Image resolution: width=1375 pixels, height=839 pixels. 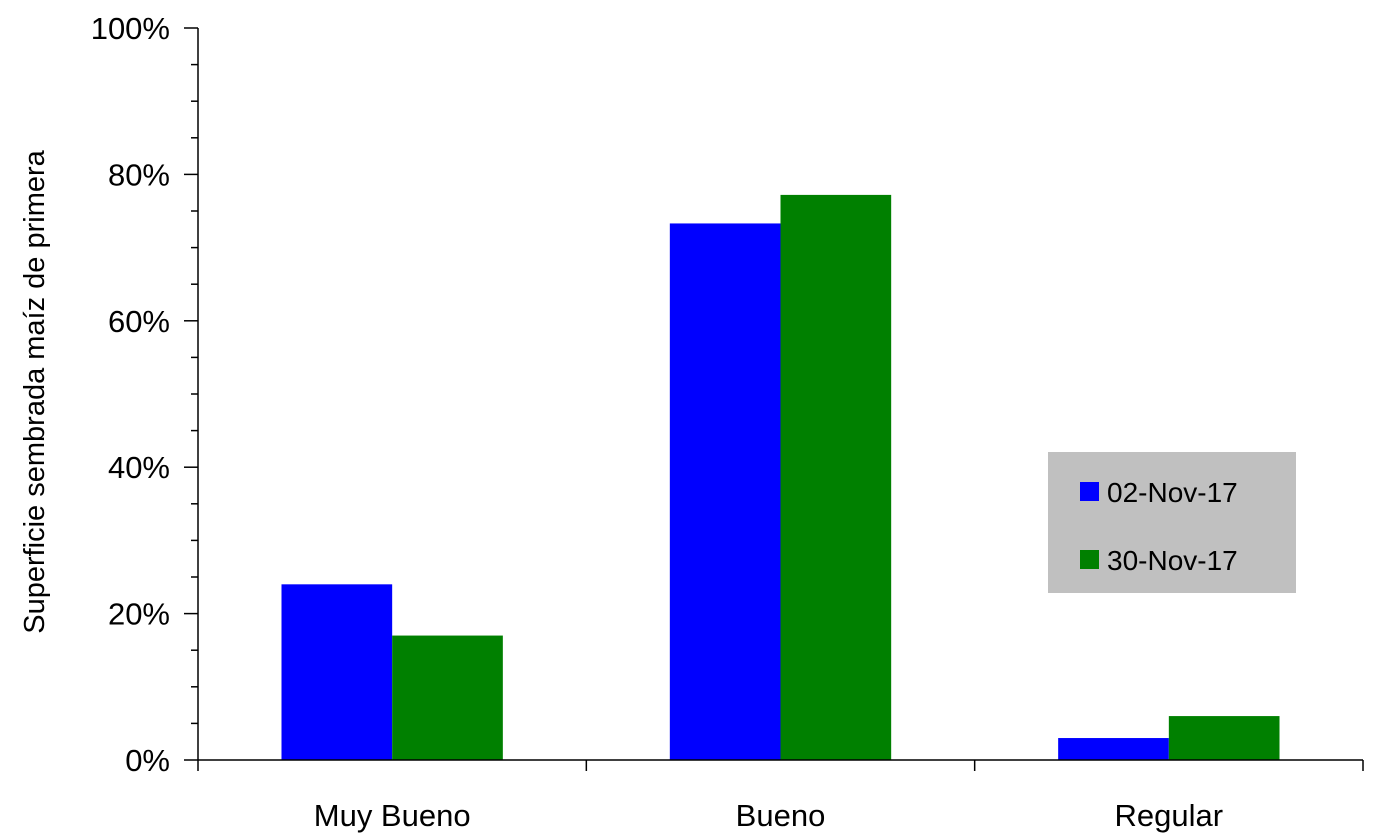 I want to click on y-tick-label: 20%, so click(x=139, y=614).